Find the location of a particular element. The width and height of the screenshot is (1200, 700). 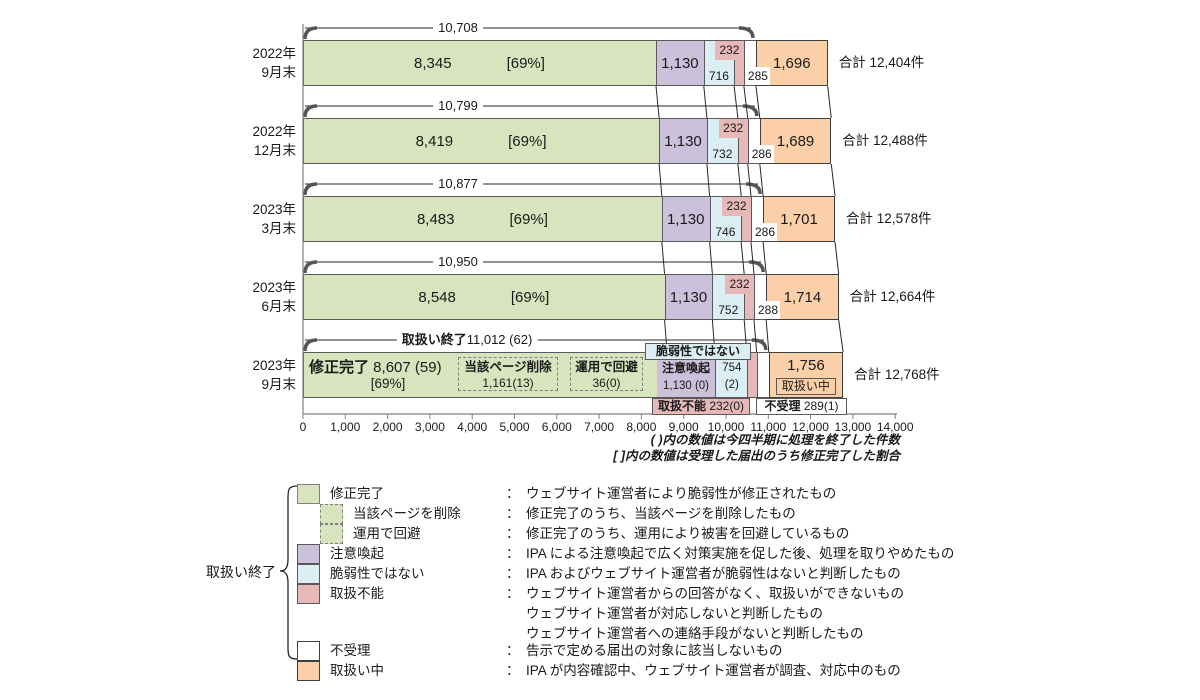

category-label-row4: 2023年 6月末 is located at coordinates (274, 297).